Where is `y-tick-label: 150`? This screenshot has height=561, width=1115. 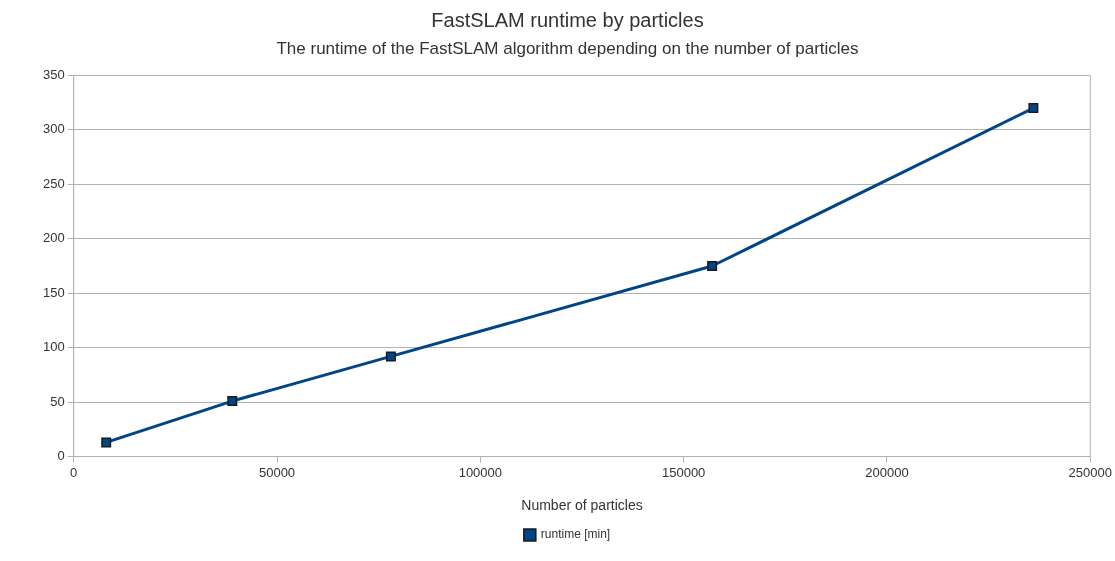
y-tick-label: 150 is located at coordinates (53, 292).